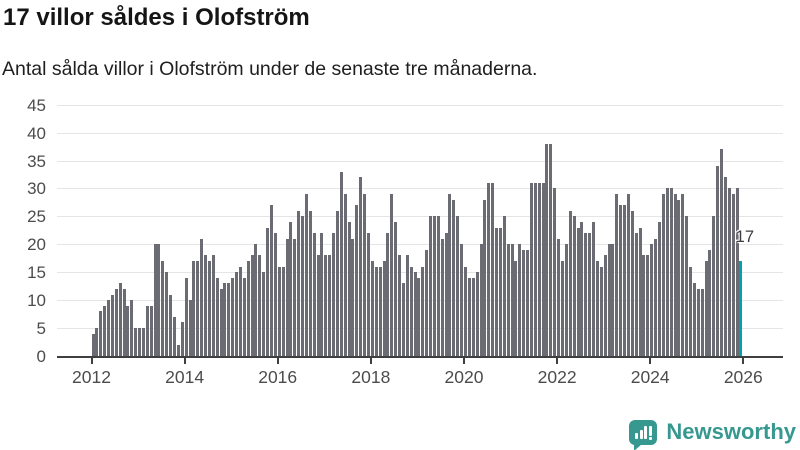 This screenshot has height=450, width=800. Describe the element at coordinates (643, 434) in the screenshot. I see `newsworthy-logo-icon` at that location.